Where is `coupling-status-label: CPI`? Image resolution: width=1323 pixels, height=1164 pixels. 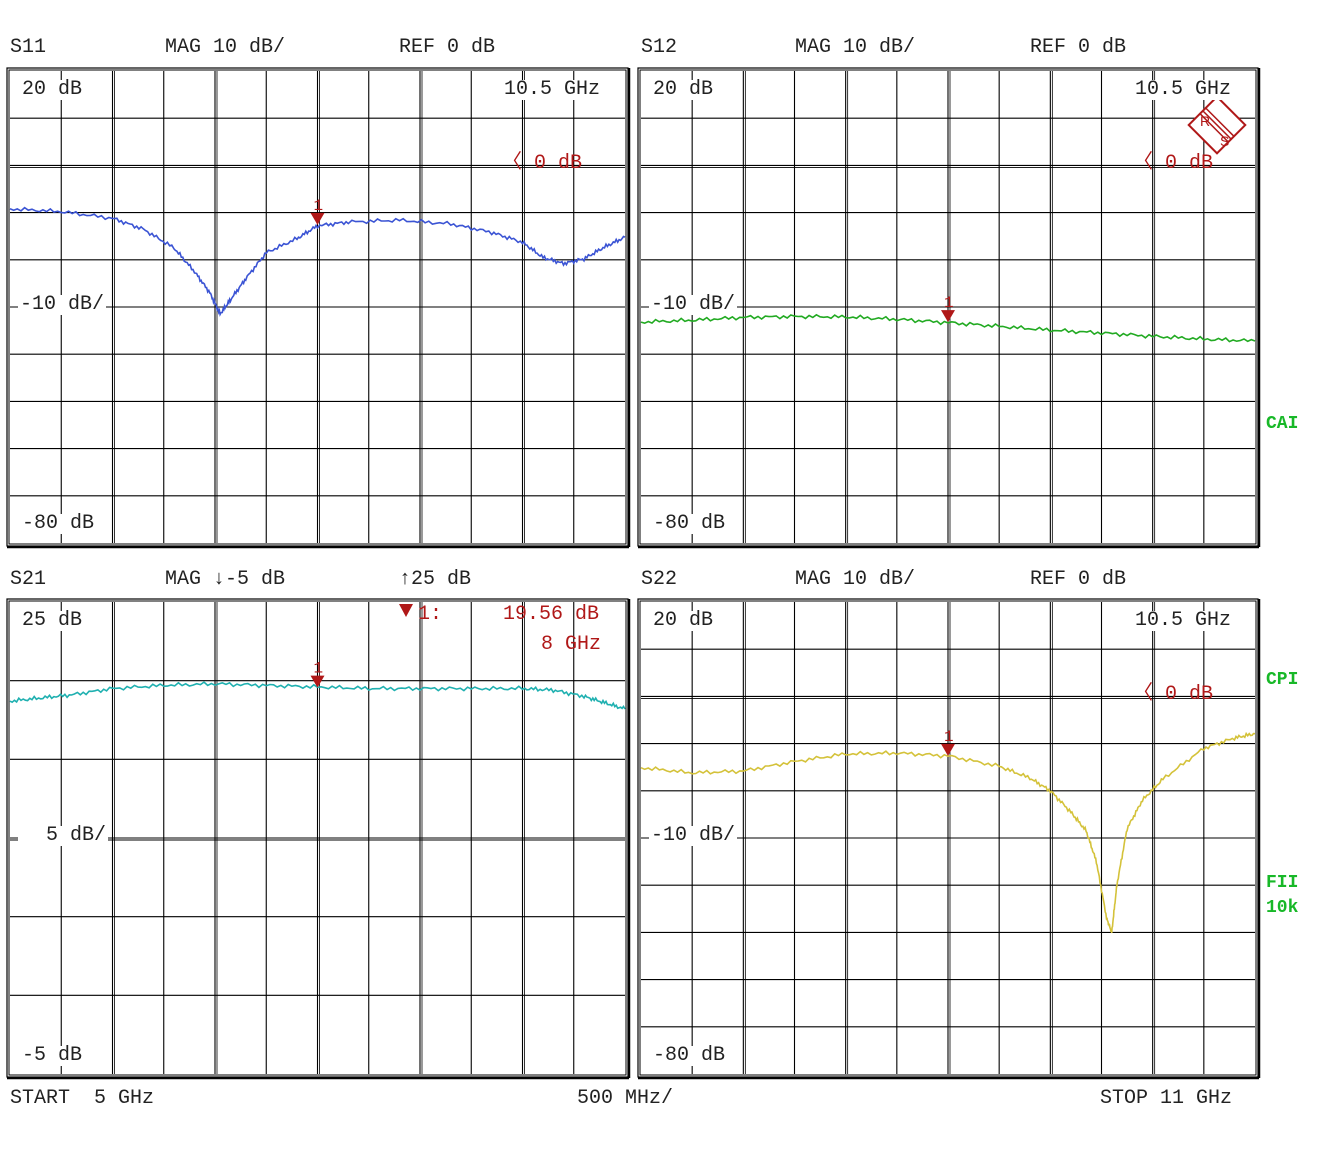
coupling-status-label: CPI is located at coordinates (1282, 680).